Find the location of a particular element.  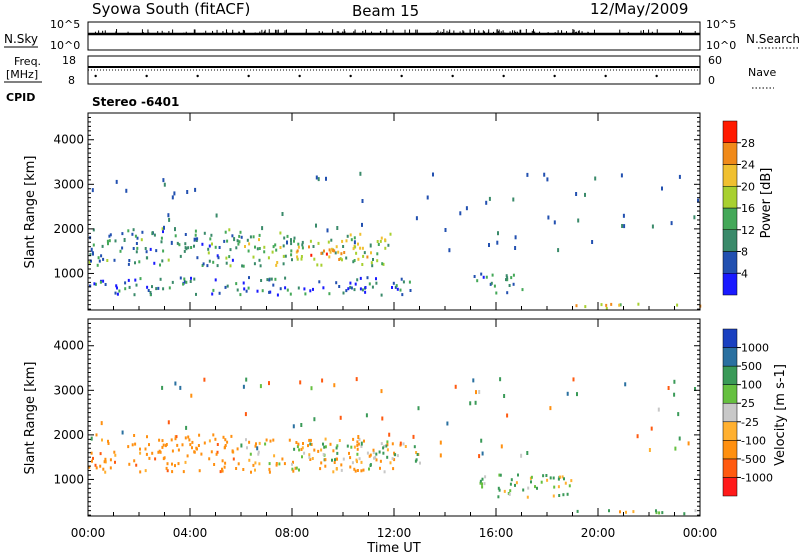

station-title: Syowa South (fitACF) is located at coordinates (171, 9).